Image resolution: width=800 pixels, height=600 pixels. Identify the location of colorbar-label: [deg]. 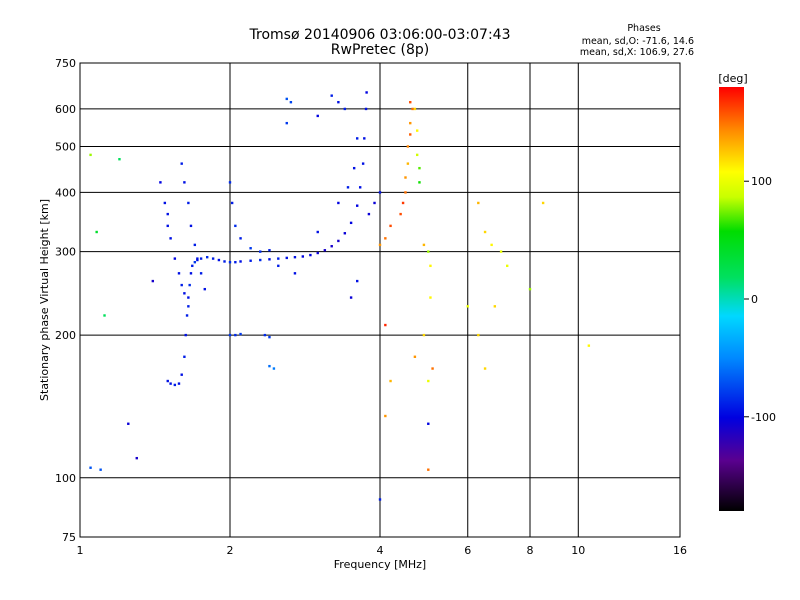
(732, 78).